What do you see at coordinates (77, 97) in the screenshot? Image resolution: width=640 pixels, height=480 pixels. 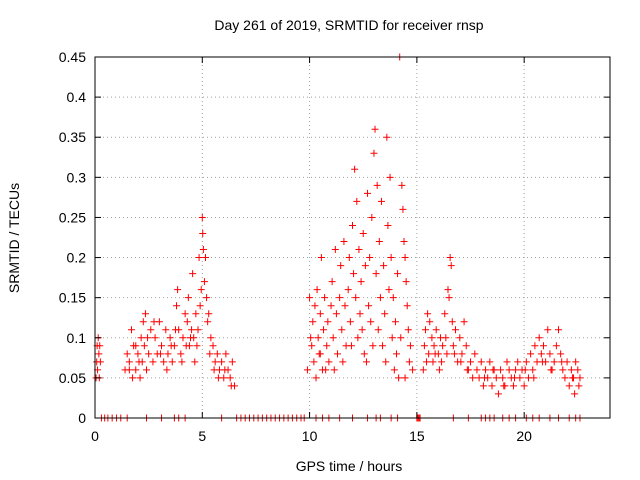 I see `y-tick-label: 0.4` at bounding box center [77, 97].